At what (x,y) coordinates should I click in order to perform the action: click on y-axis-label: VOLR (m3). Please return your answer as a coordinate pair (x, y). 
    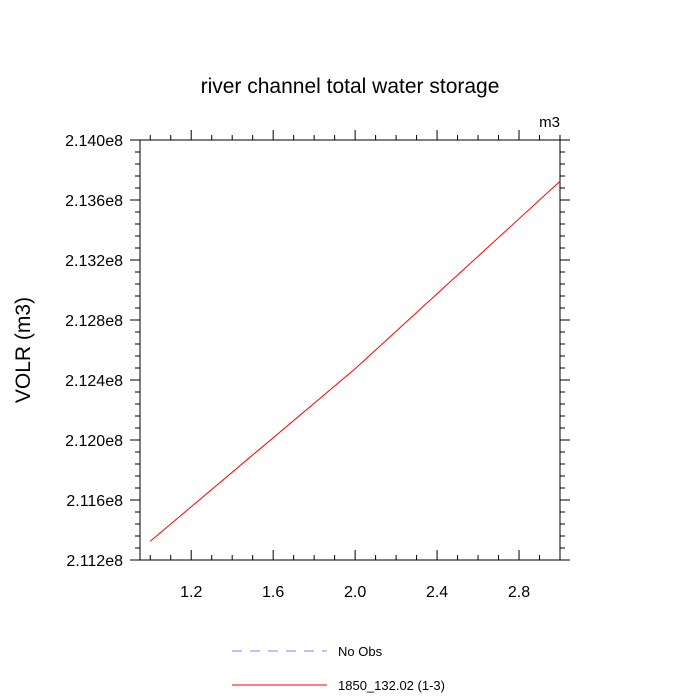
    Looking at the image, I should click on (23, 350).